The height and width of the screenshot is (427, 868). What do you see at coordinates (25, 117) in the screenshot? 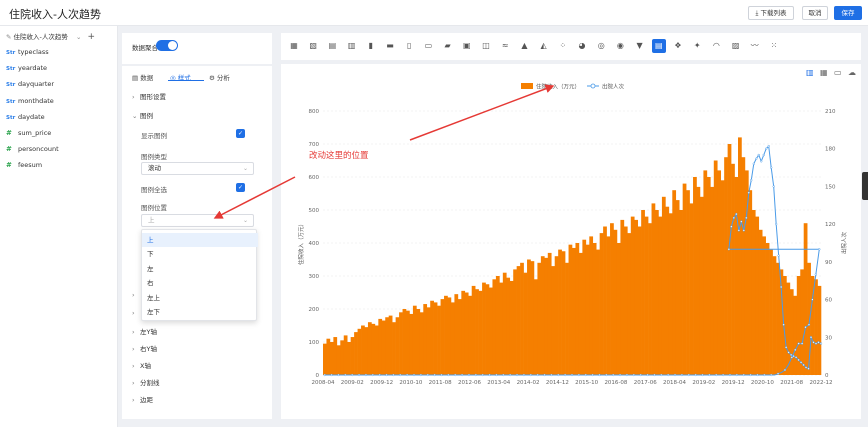
I see `field-item: Str daydate` at bounding box center [25, 117].